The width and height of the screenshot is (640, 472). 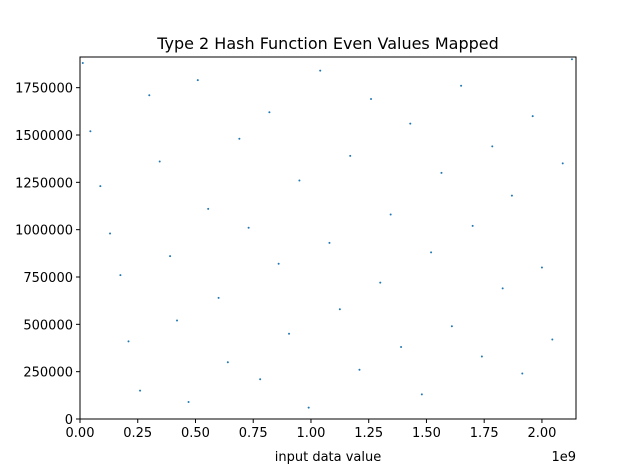 What do you see at coordinates (44, 183) in the screenshot?
I see `y-tick-label: 1250000` at bounding box center [44, 183].